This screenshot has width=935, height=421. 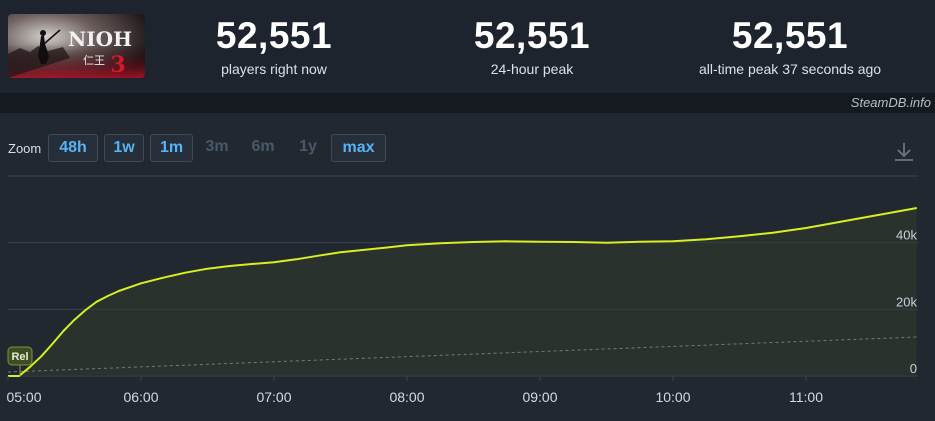 What do you see at coordinates (94, 60) in the screenshot?
I see `logo-subtext: 仁王` at bounding box center [94, 60].